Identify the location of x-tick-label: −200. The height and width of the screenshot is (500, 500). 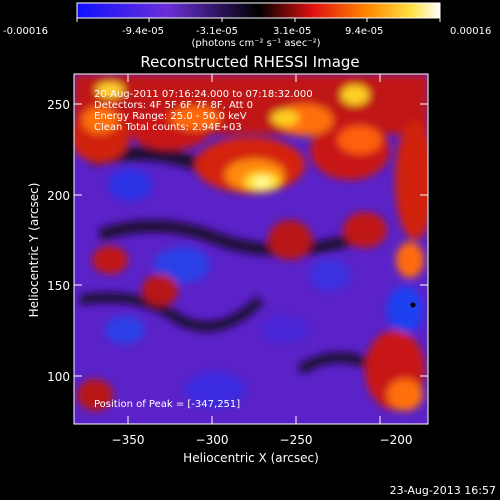
(396, 440).